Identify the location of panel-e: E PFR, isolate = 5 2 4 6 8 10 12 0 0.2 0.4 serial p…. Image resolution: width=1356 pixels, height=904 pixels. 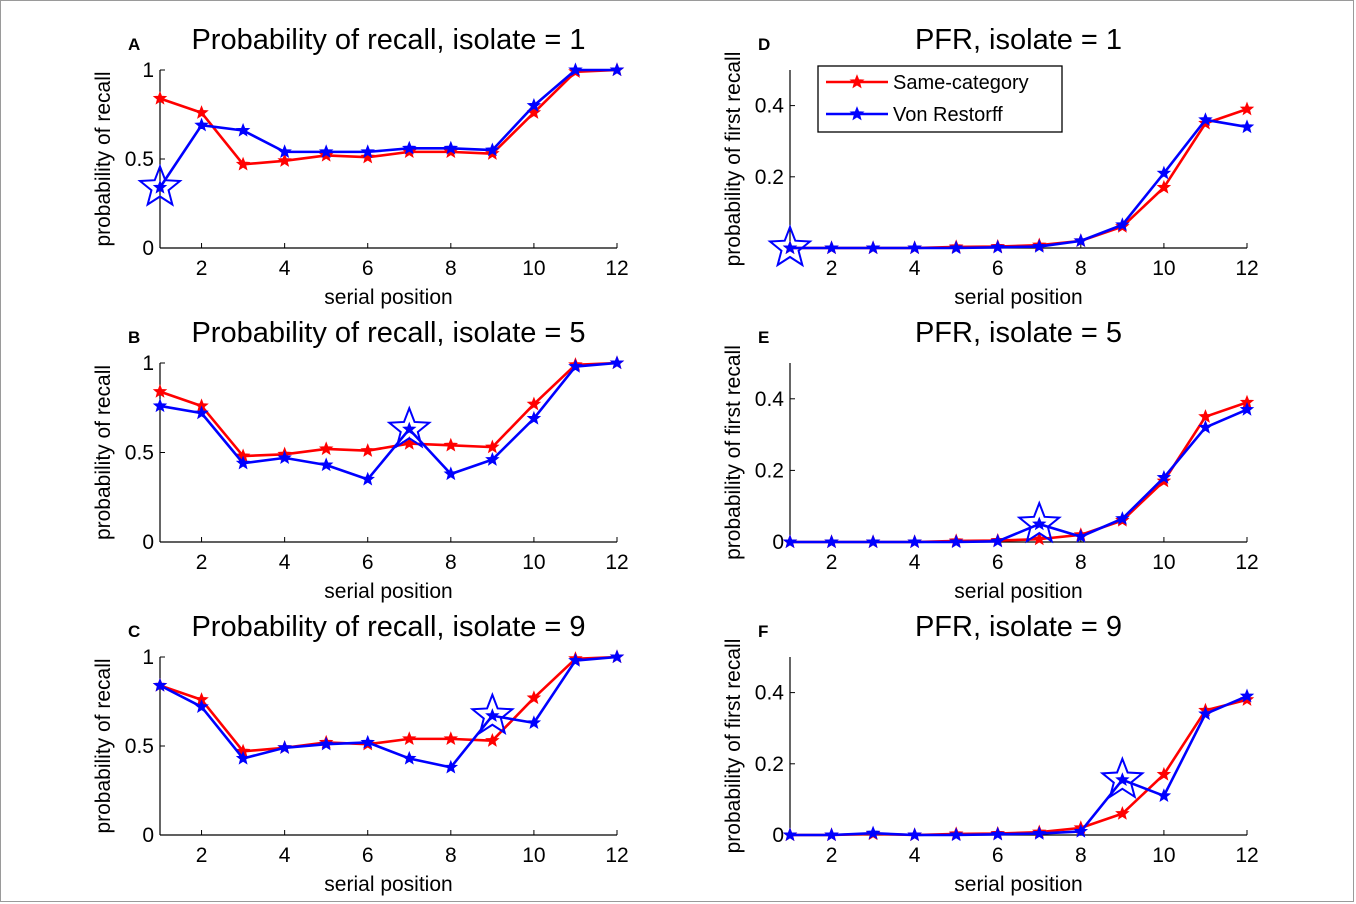
(990, 460).